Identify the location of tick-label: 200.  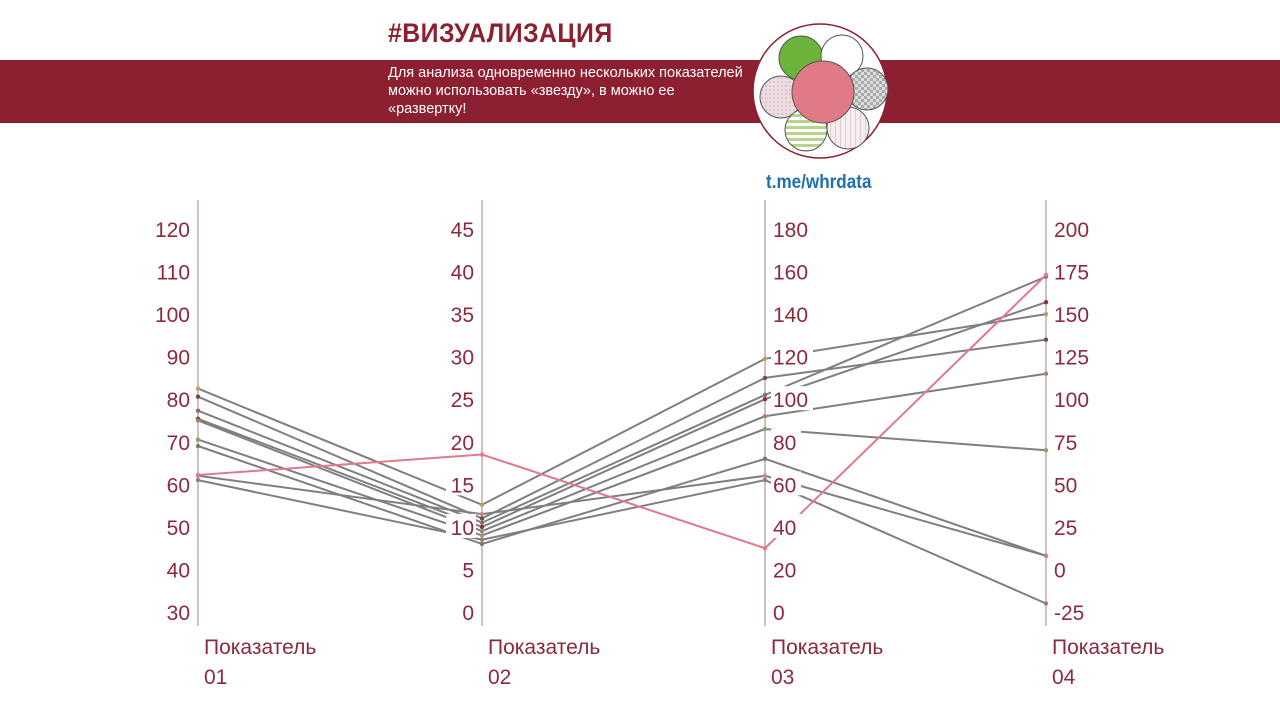
(1071, 230).